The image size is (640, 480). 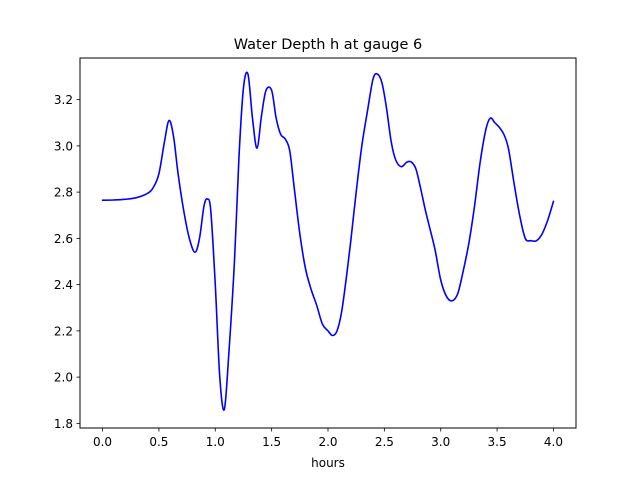 I want to click on x-tick-label: 0.5, so click(x=158, y=442).